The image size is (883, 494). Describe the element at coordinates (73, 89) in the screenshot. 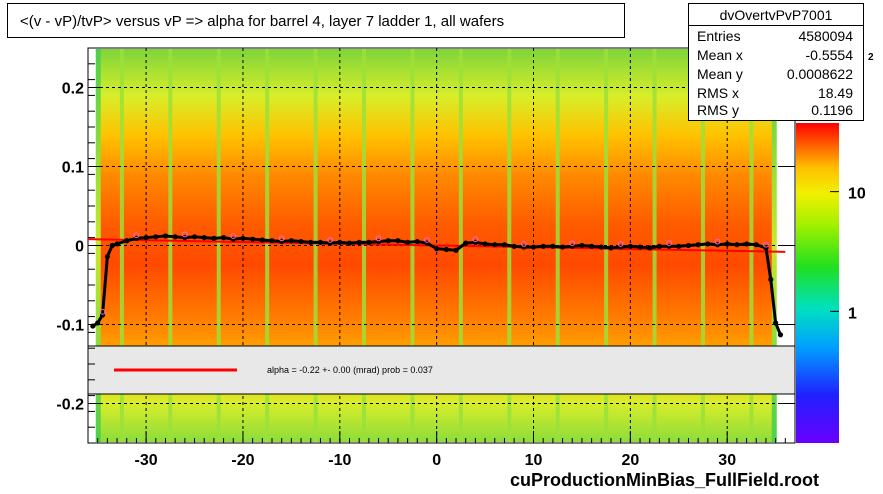

I see `y-tick-label: 0.2` at that location.